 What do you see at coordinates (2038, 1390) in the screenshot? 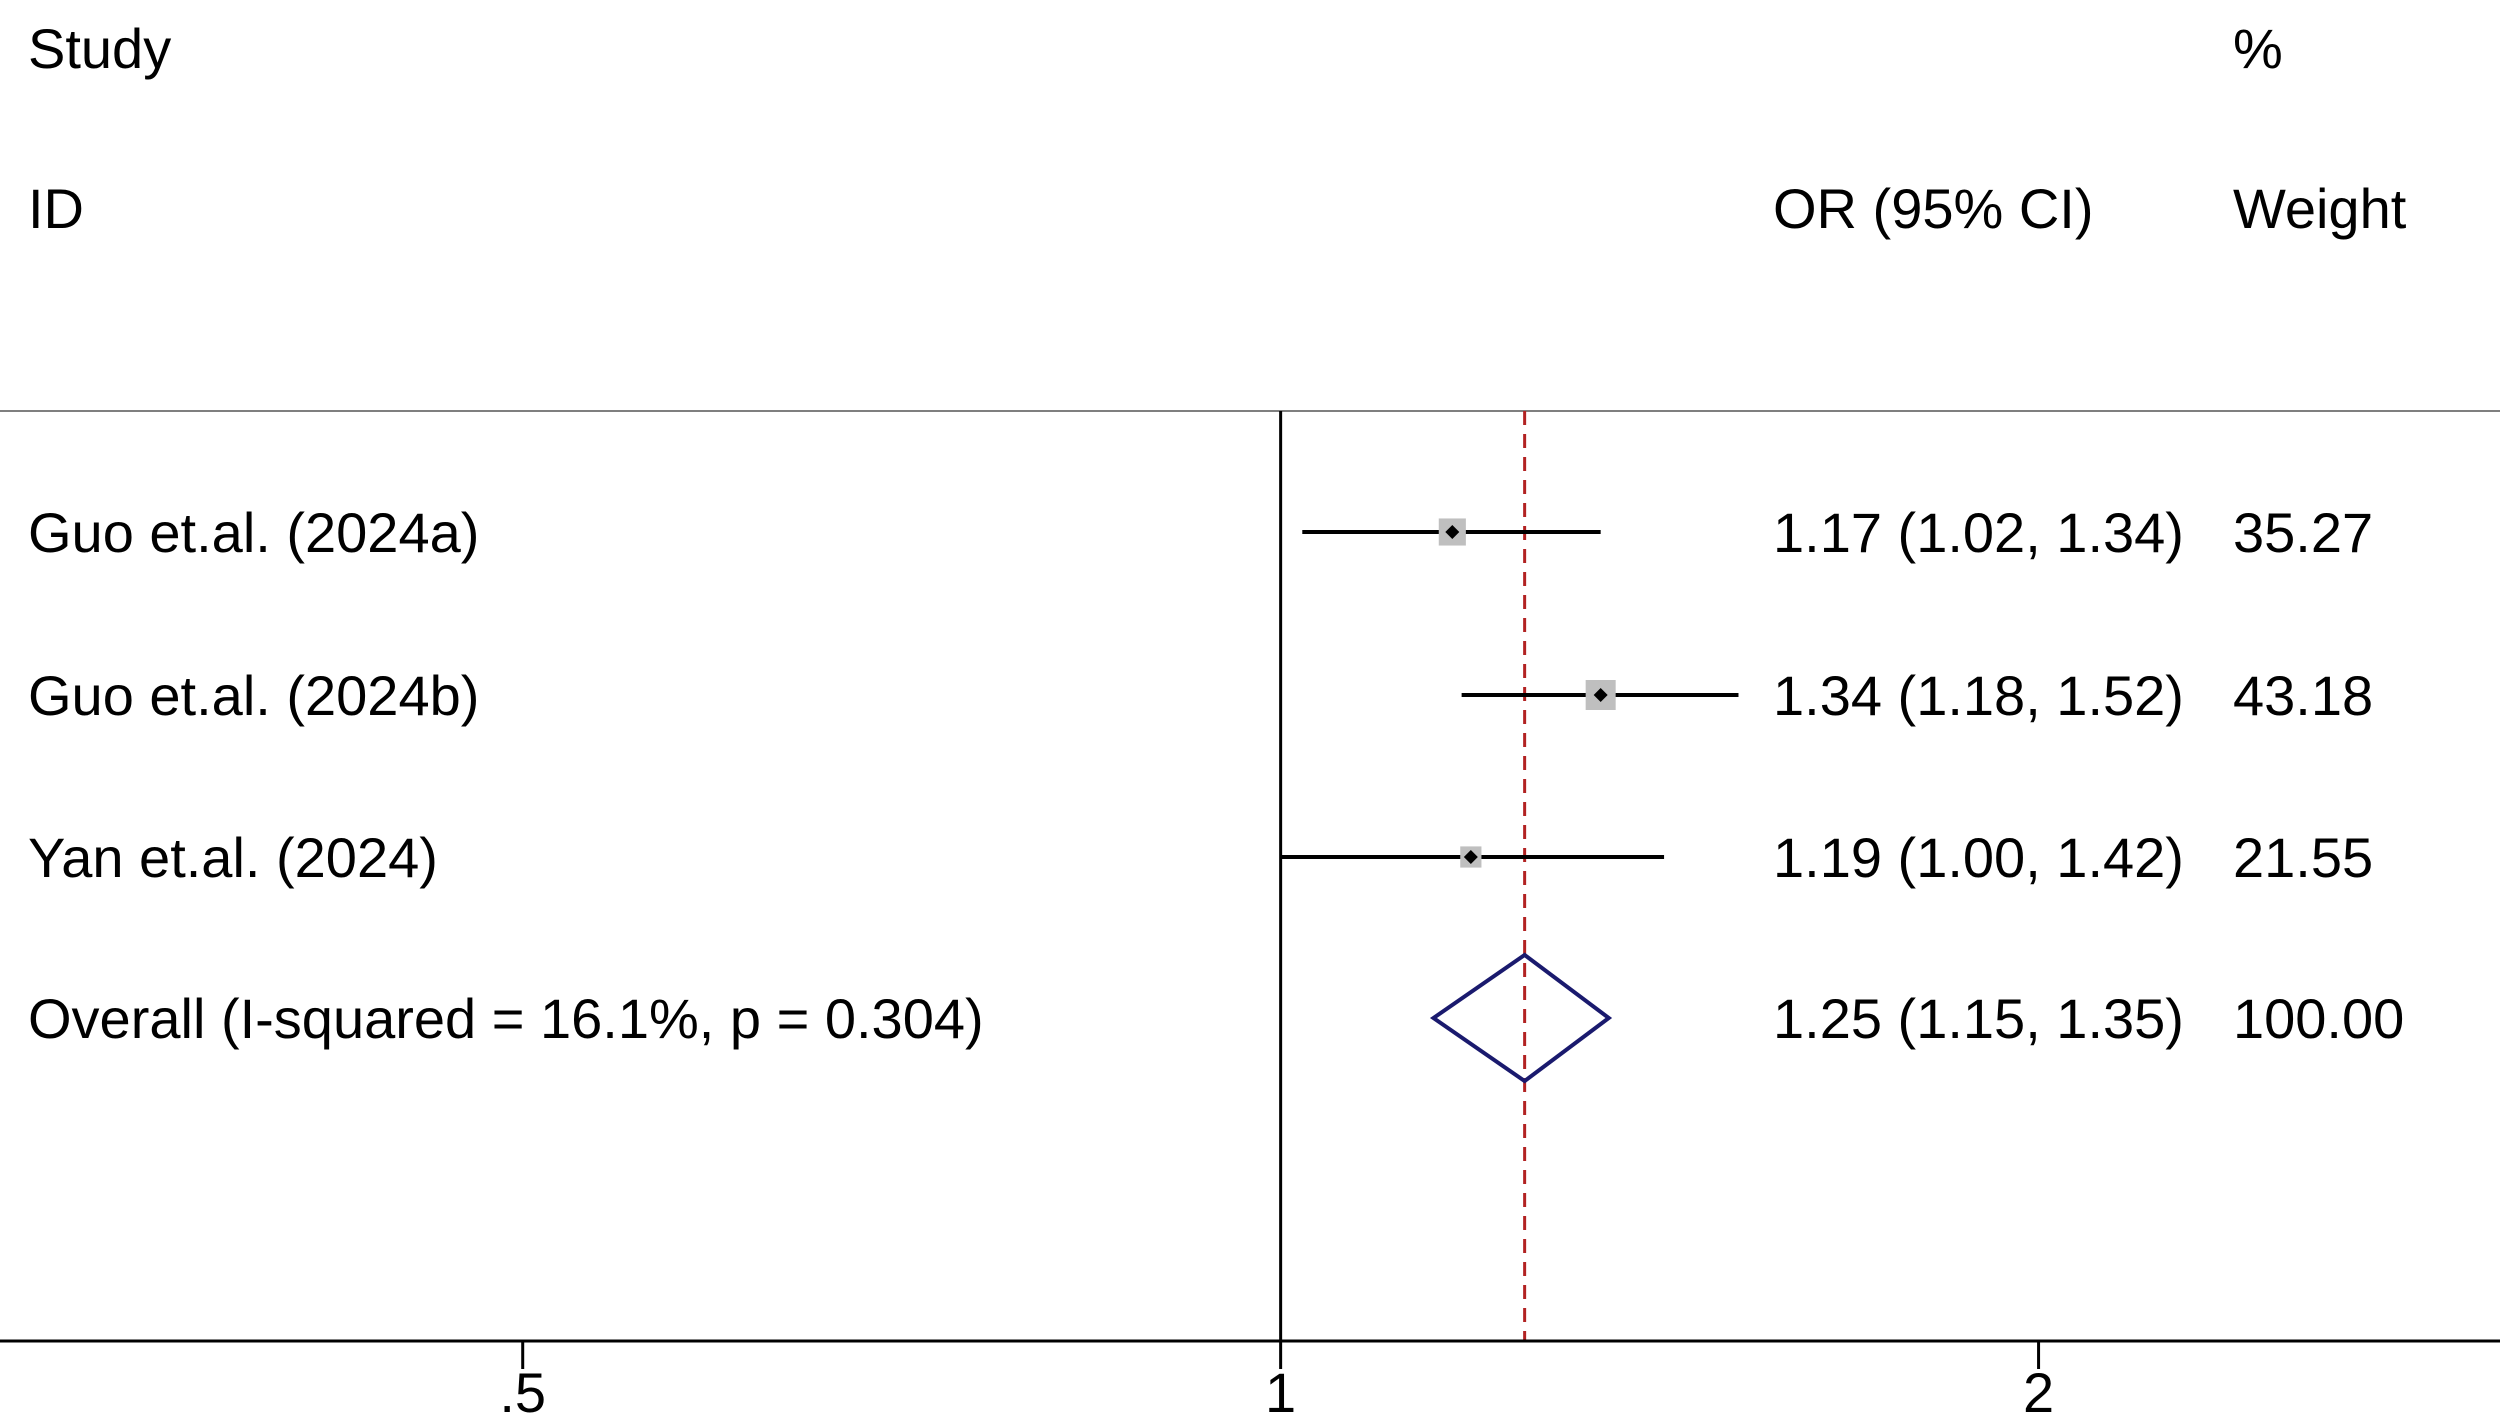
I see `x-tick-label: 2` at bounding box center [2038, 1390].